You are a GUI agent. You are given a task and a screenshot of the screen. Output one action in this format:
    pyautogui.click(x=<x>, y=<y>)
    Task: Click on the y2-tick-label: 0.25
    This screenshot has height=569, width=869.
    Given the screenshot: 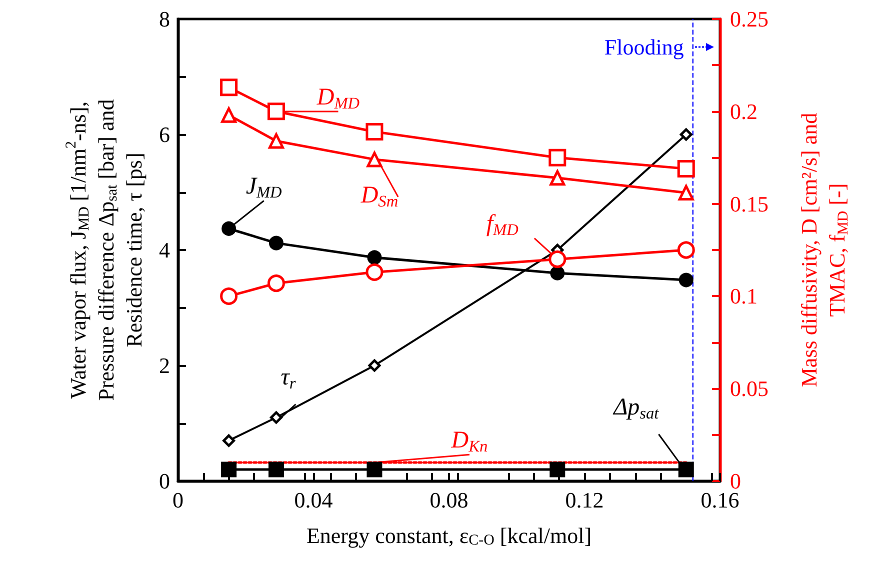 What is the action you would take?
    pyautogui.click(x=749, y=19)
    